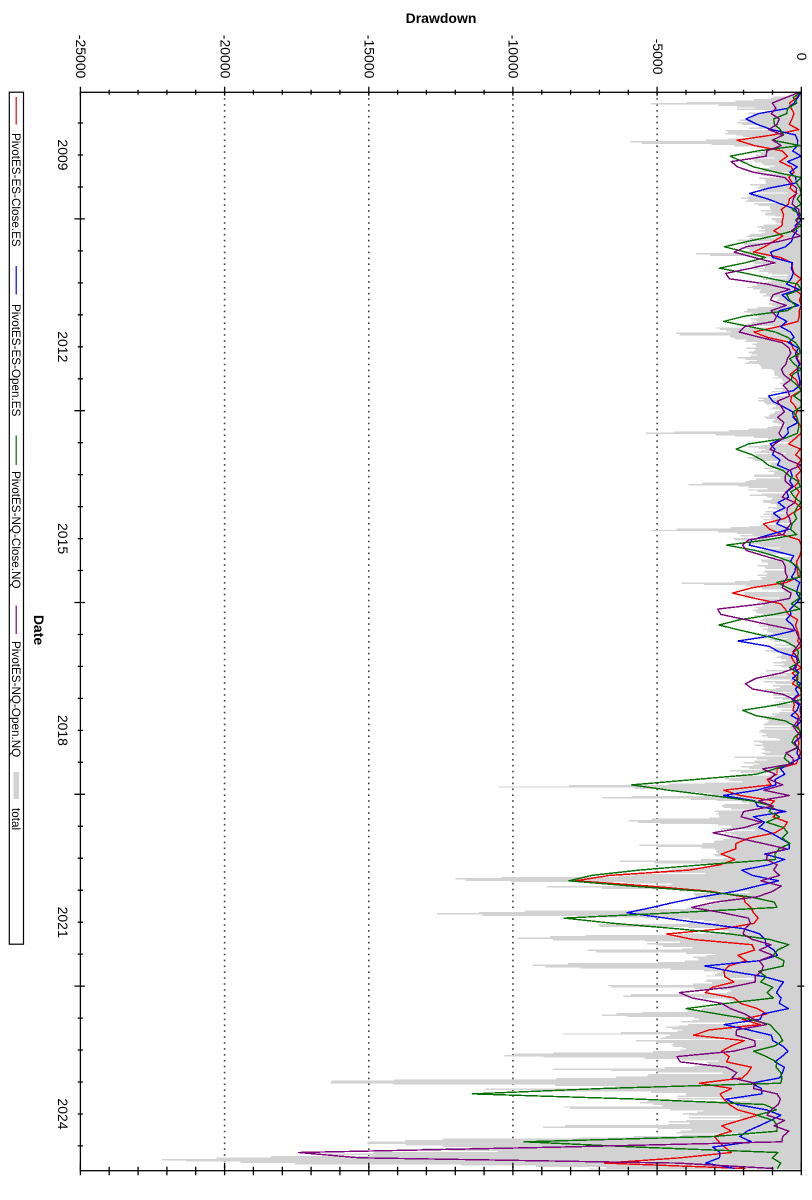 This screenshot has width=812, height=1200. I want to click on svg-text: Drawdown, so click(441, 18).